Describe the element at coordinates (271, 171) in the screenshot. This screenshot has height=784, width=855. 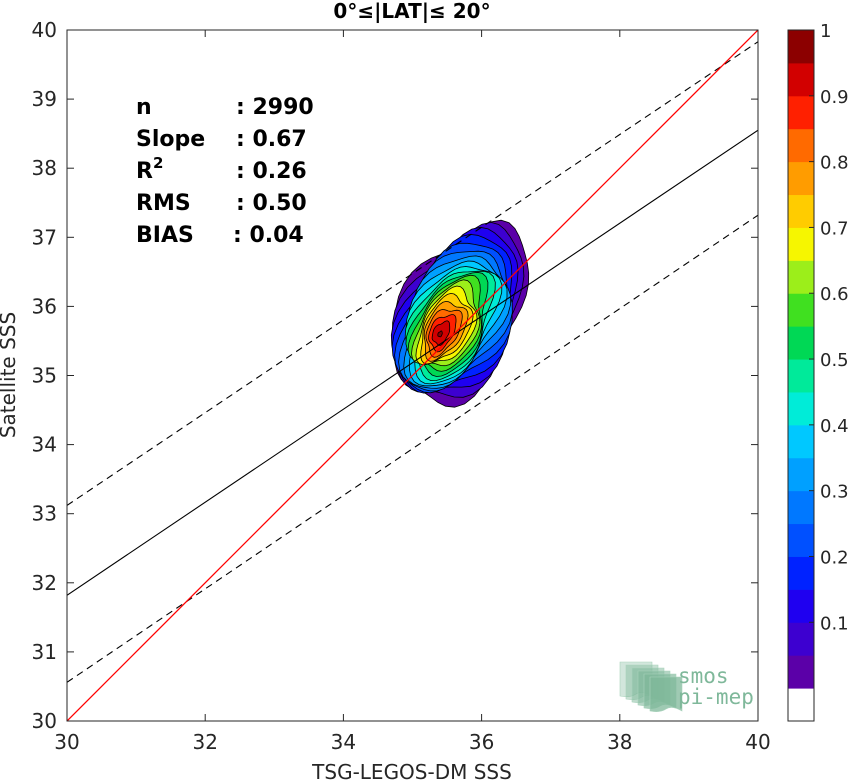
I see `stat-value: : 0.26` at that location.